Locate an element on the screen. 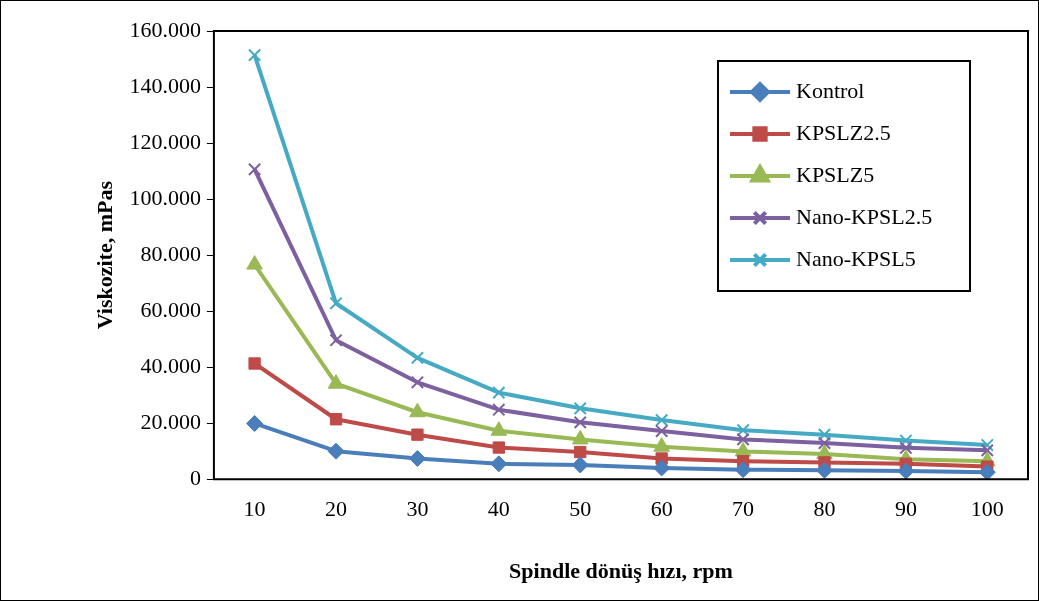 This screenshot has width=1039, height=601. x-tick-label: 60 is located at coordinates (661, 509).